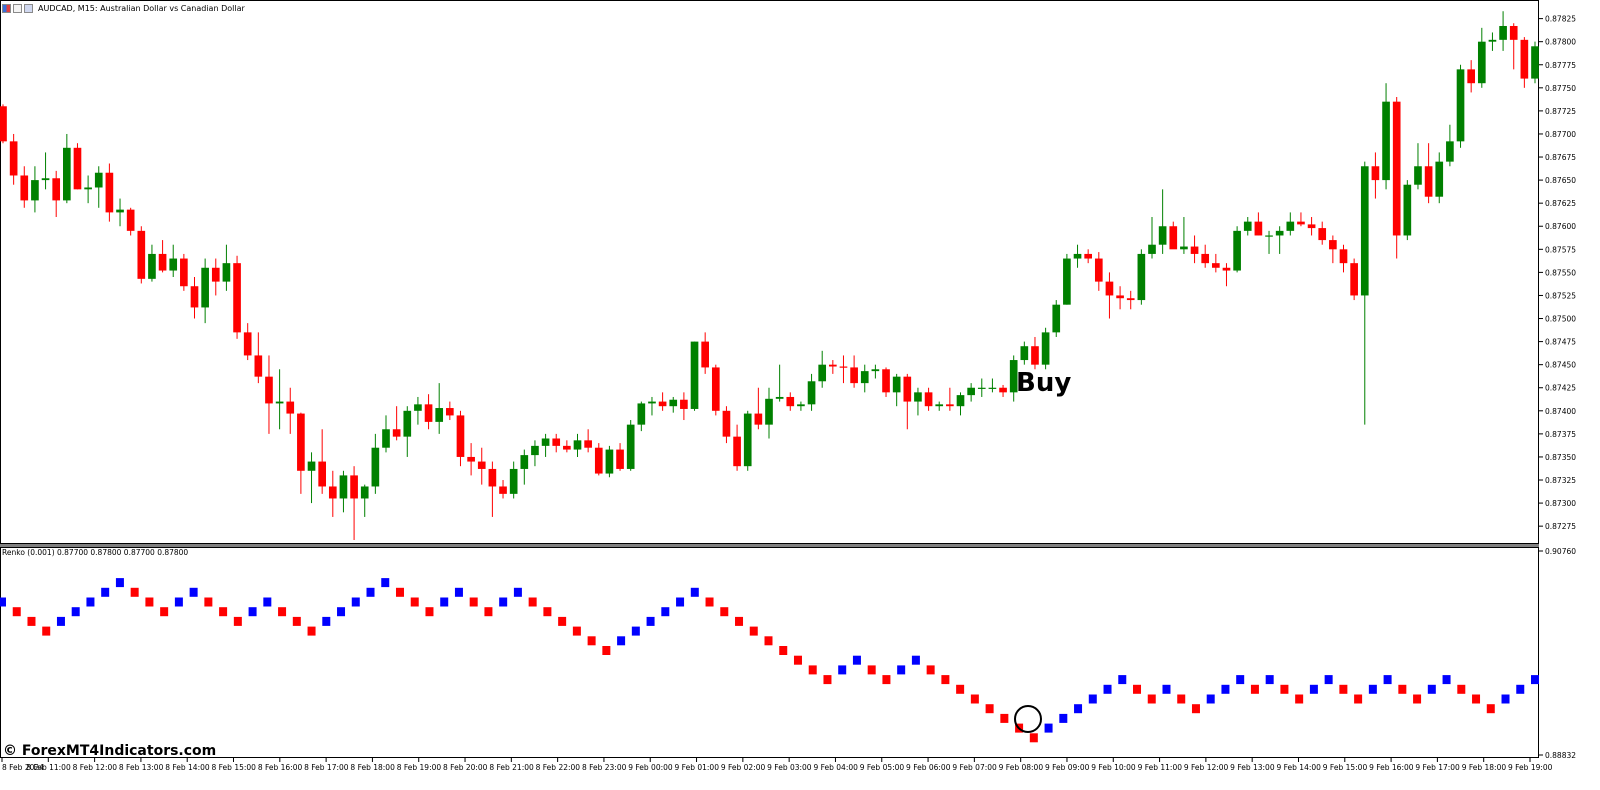  Describe the element at coordinates (1560, 42) in the screenshot. I see `price-tick-label: 0.87800` at that location.